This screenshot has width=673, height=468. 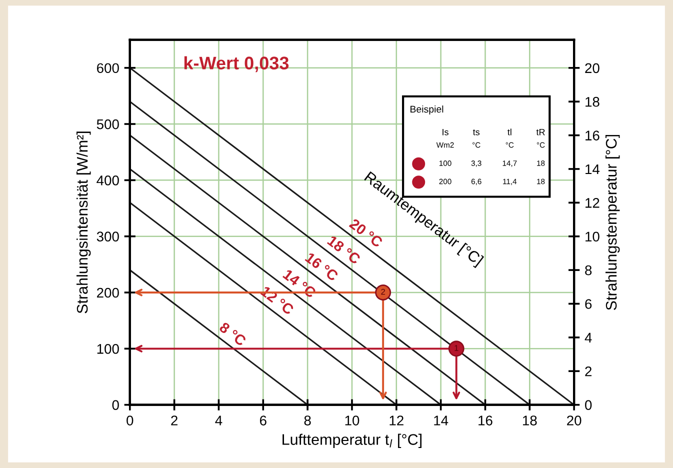 I want to click on y2-tick-label: 18, so click(x=593, y=101).